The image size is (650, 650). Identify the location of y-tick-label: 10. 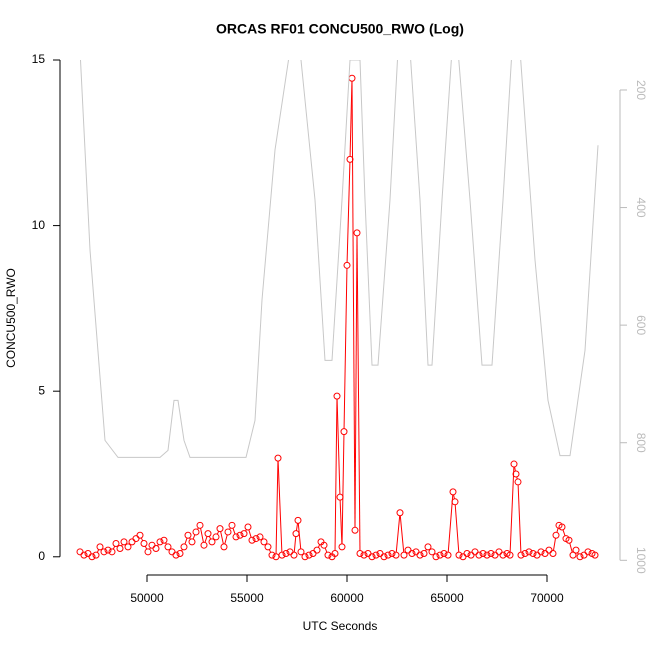
(39, 225).